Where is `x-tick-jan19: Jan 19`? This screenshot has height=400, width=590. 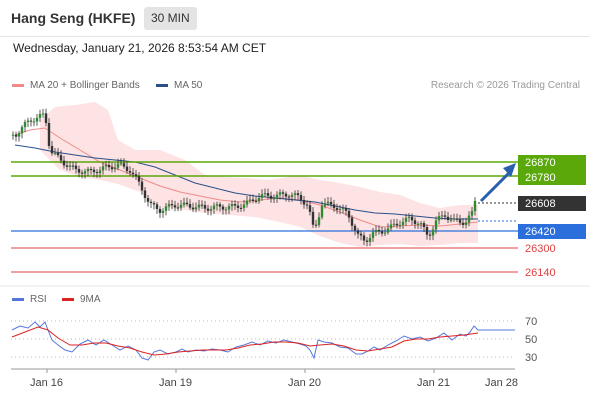 x-tick-jan19: Jan 19 is located at coordinates (175, 383).